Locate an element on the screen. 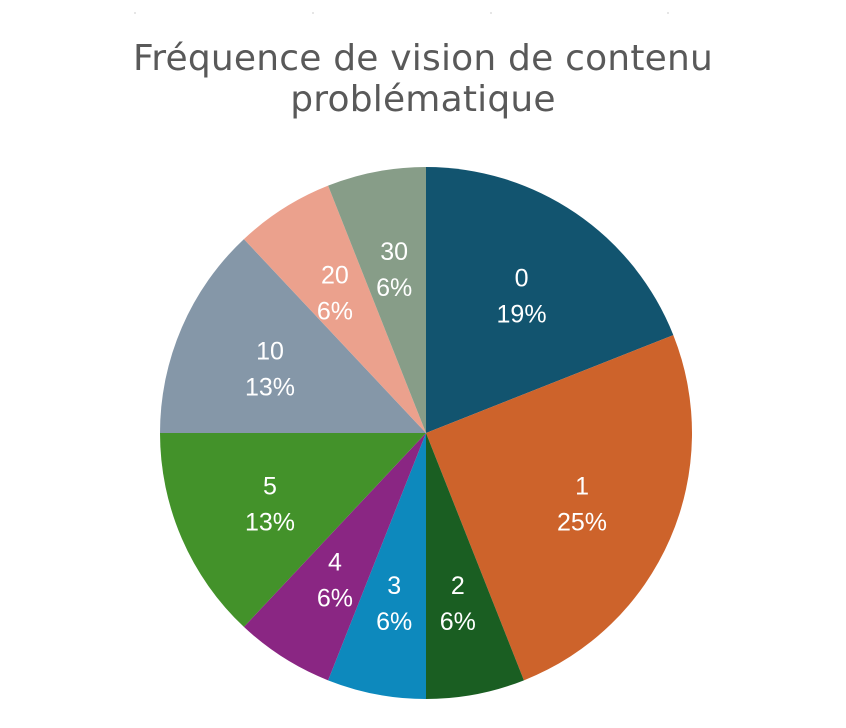 The image size is (846, 728). slice-category-label: 5 is located at coordinates (270, 487).